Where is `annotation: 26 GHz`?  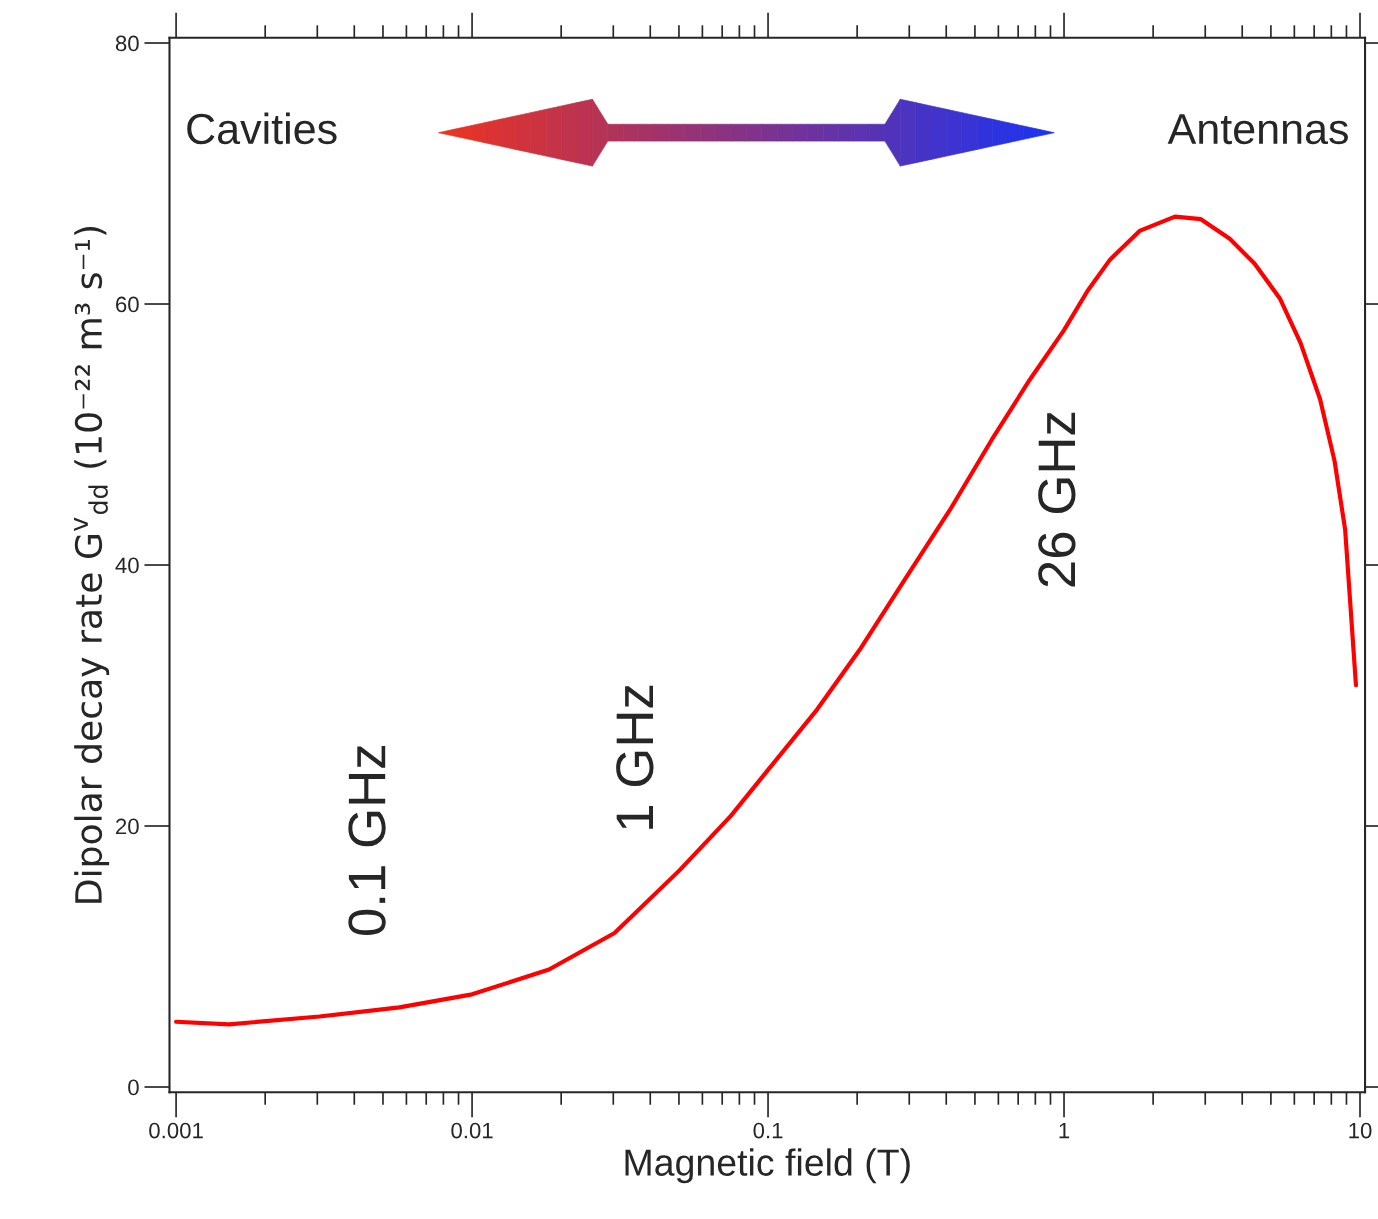
annotation: 26 GHz is located at coordinates (1057, 499).